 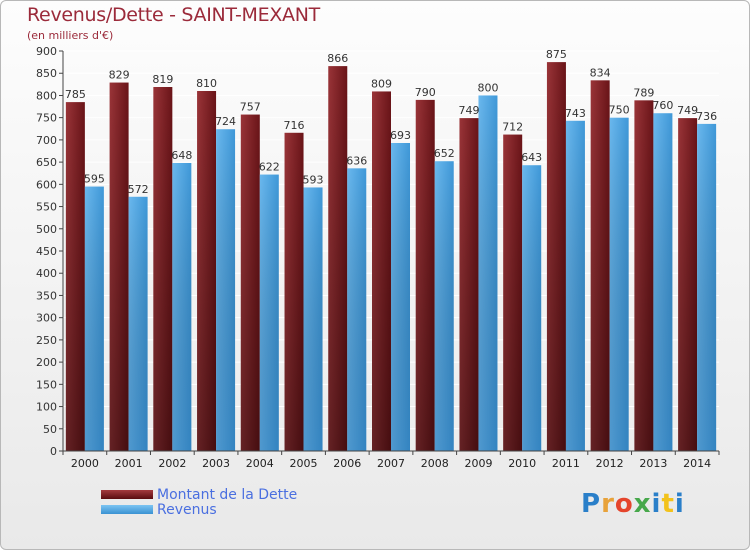 I want to click on data-label: 749, so click(x=468, y=110).